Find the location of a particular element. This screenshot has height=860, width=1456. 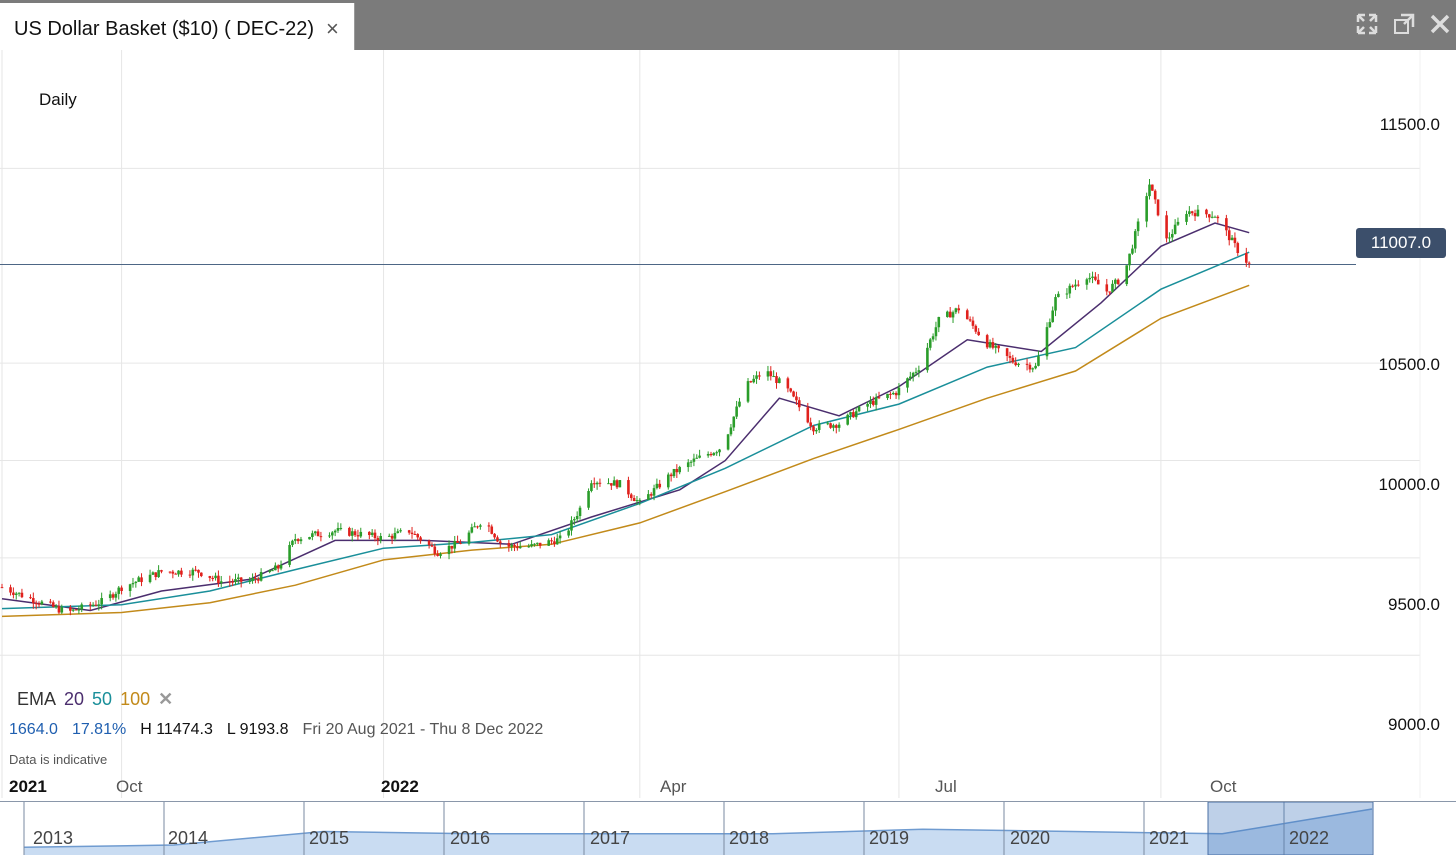

popout-icon is located at coordinates (1404, 24).